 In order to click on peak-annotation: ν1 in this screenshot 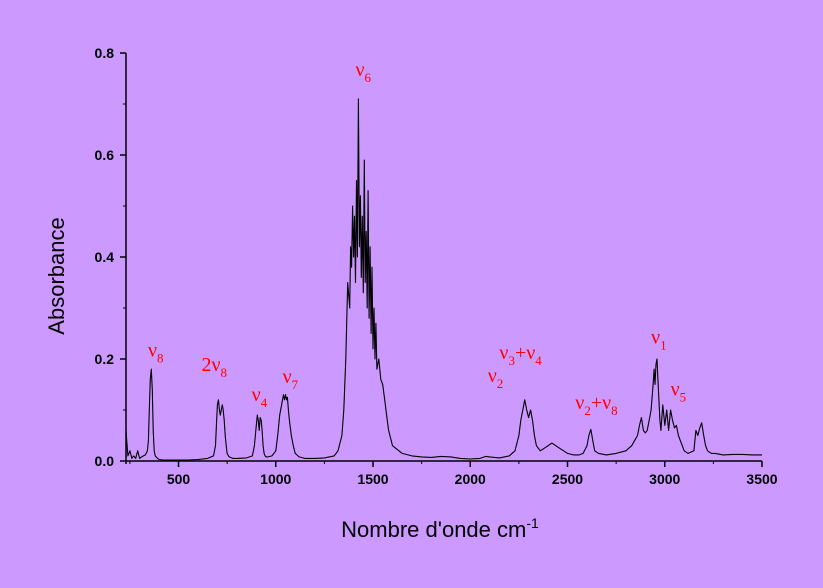, I will do `click(659, 340)`.